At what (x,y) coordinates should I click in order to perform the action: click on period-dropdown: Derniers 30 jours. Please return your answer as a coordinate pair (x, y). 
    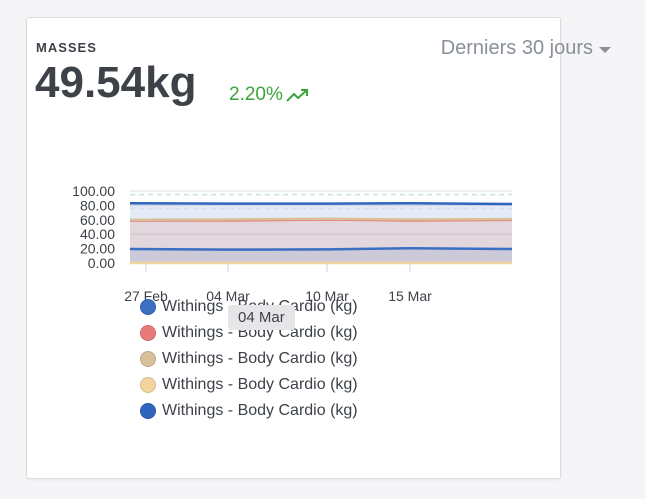
    Looking at the image, I should click on (526, 48).